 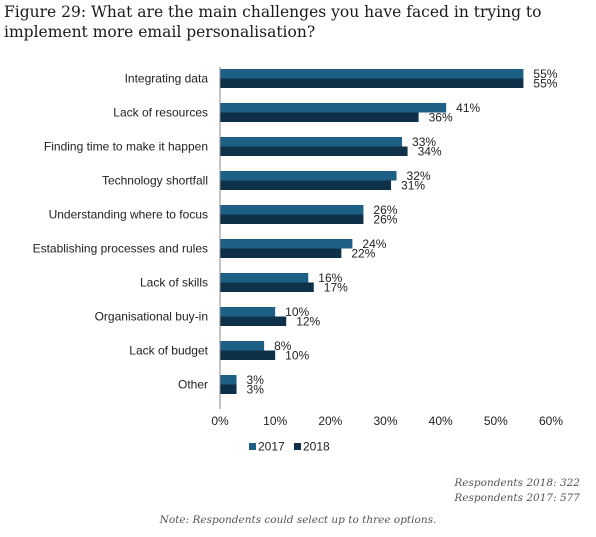 I want to click on x-tick-label: 20%, so click(x=330, y=421).